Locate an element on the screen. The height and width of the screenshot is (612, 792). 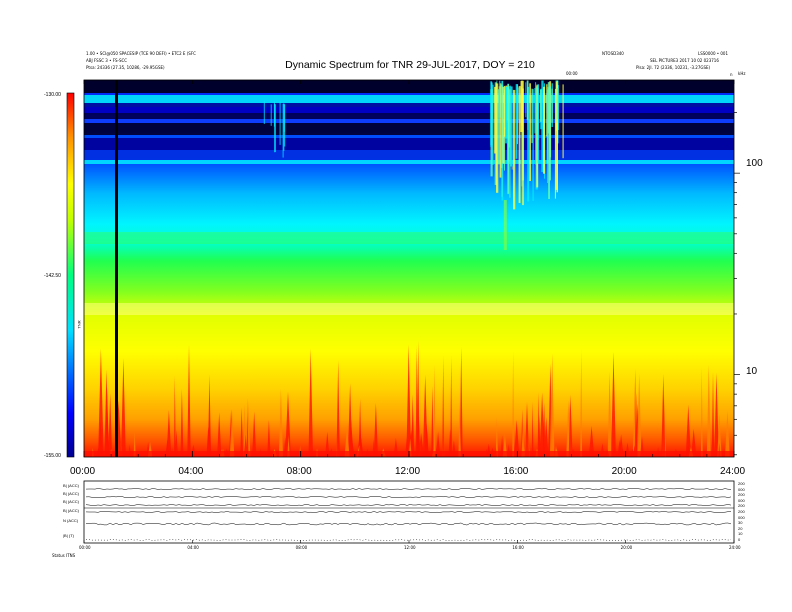
lower-x-tick-label: 08:00 is located at coordinates (301, 547).